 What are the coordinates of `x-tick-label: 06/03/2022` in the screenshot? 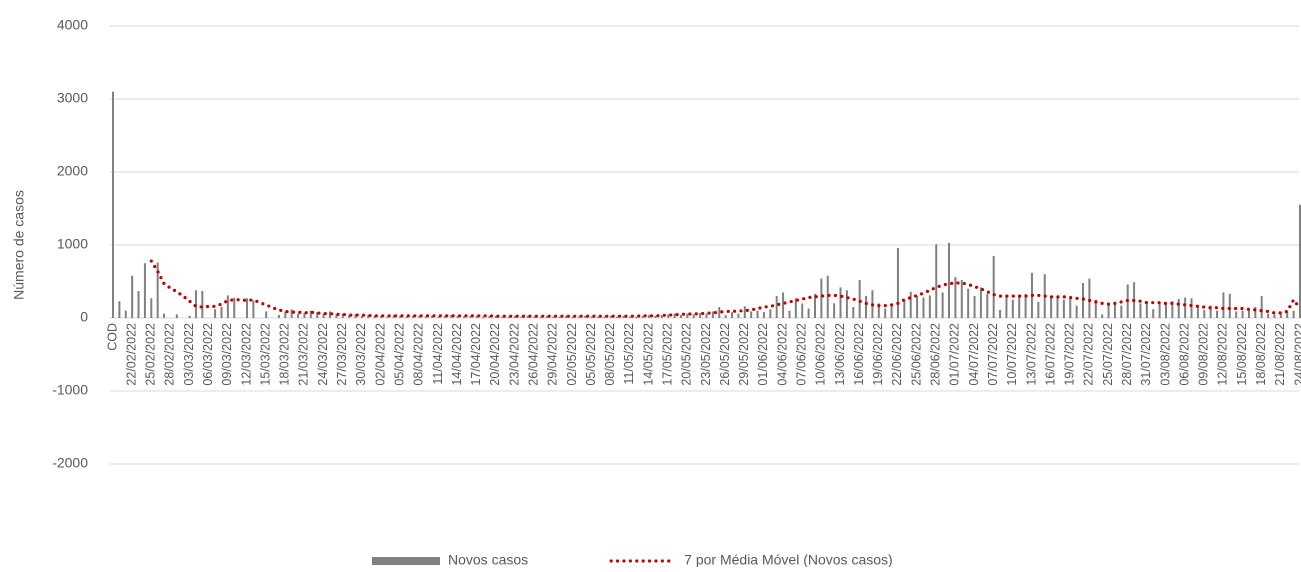 It's located at (208, 354).